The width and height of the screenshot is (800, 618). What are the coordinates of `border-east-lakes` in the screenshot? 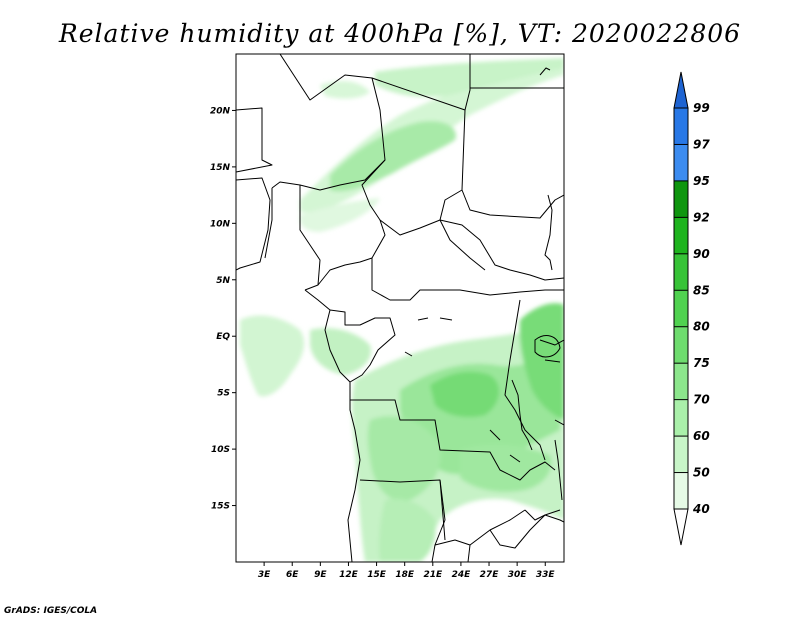 It's located at (534, 380).